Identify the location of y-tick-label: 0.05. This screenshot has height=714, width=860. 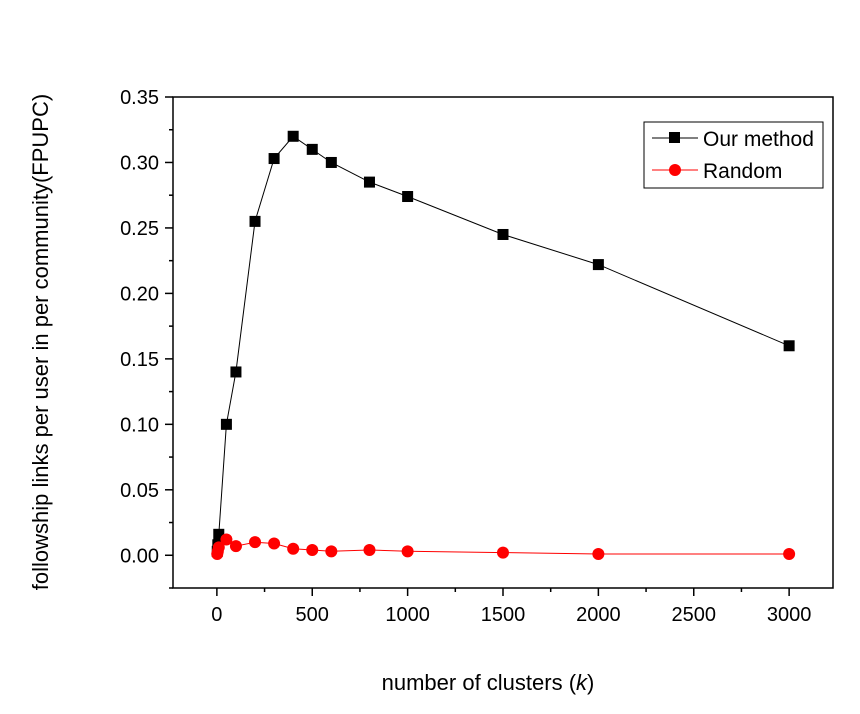
(139, 491).